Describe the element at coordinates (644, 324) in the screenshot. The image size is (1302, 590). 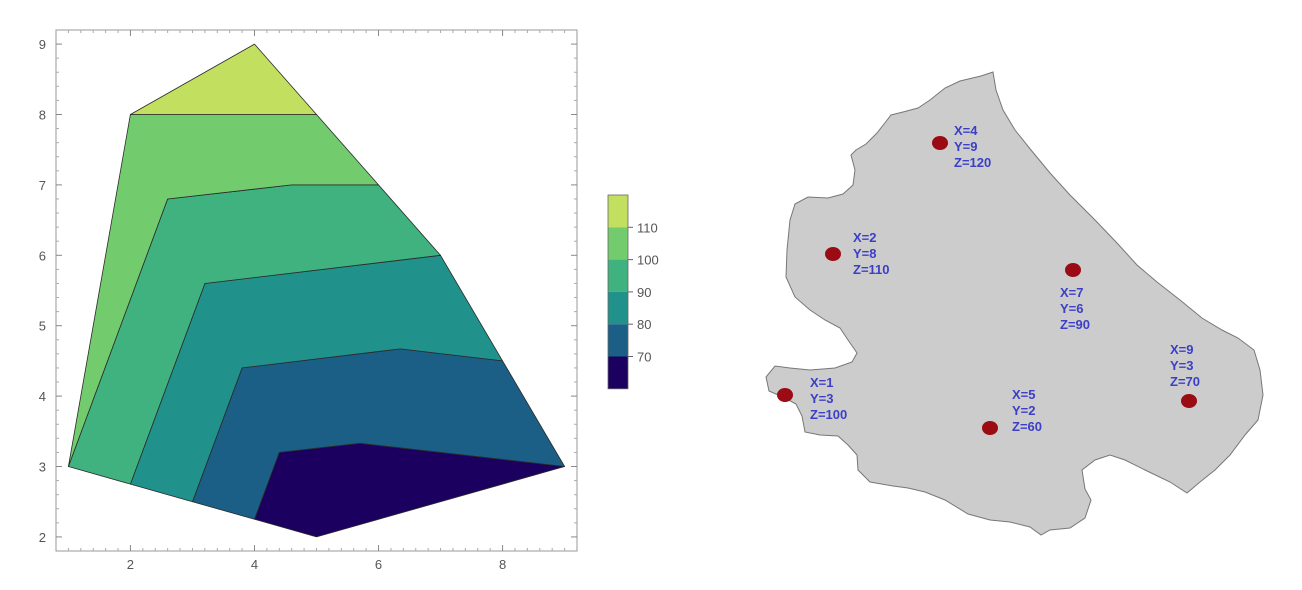
I see `legend-label: 80` at that location.